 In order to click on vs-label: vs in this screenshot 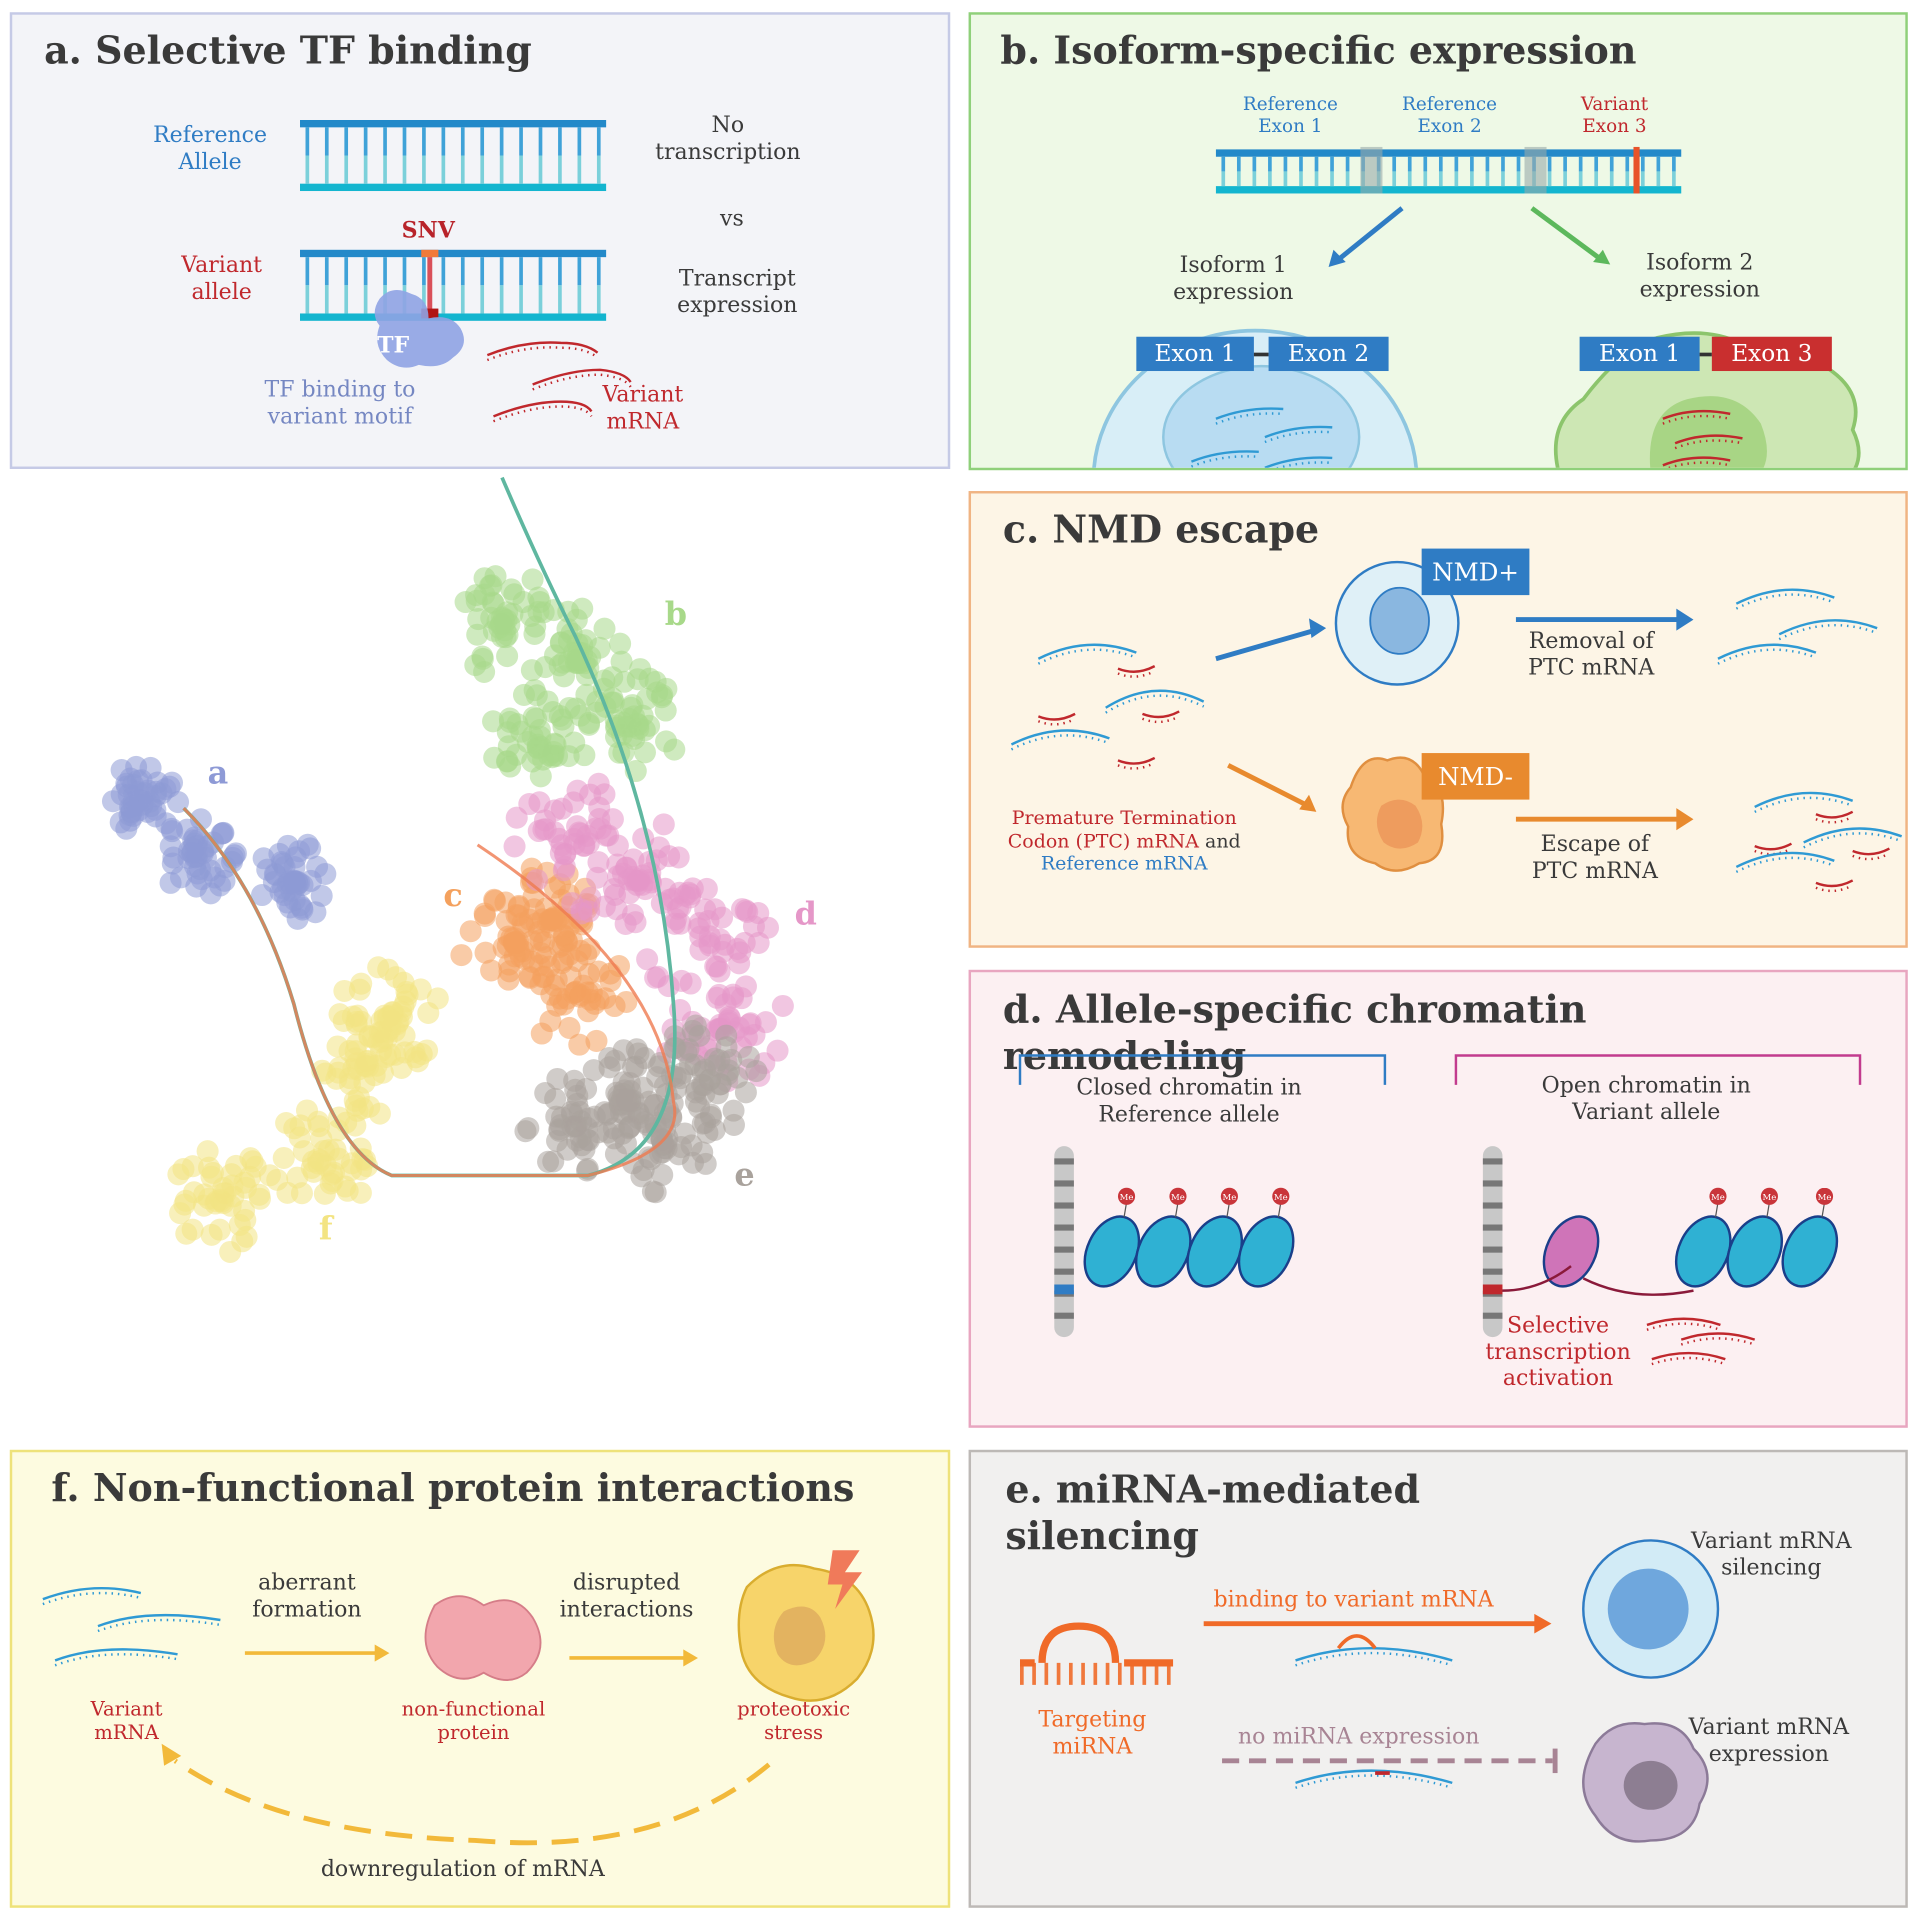, I will do `click(732, 218)`.